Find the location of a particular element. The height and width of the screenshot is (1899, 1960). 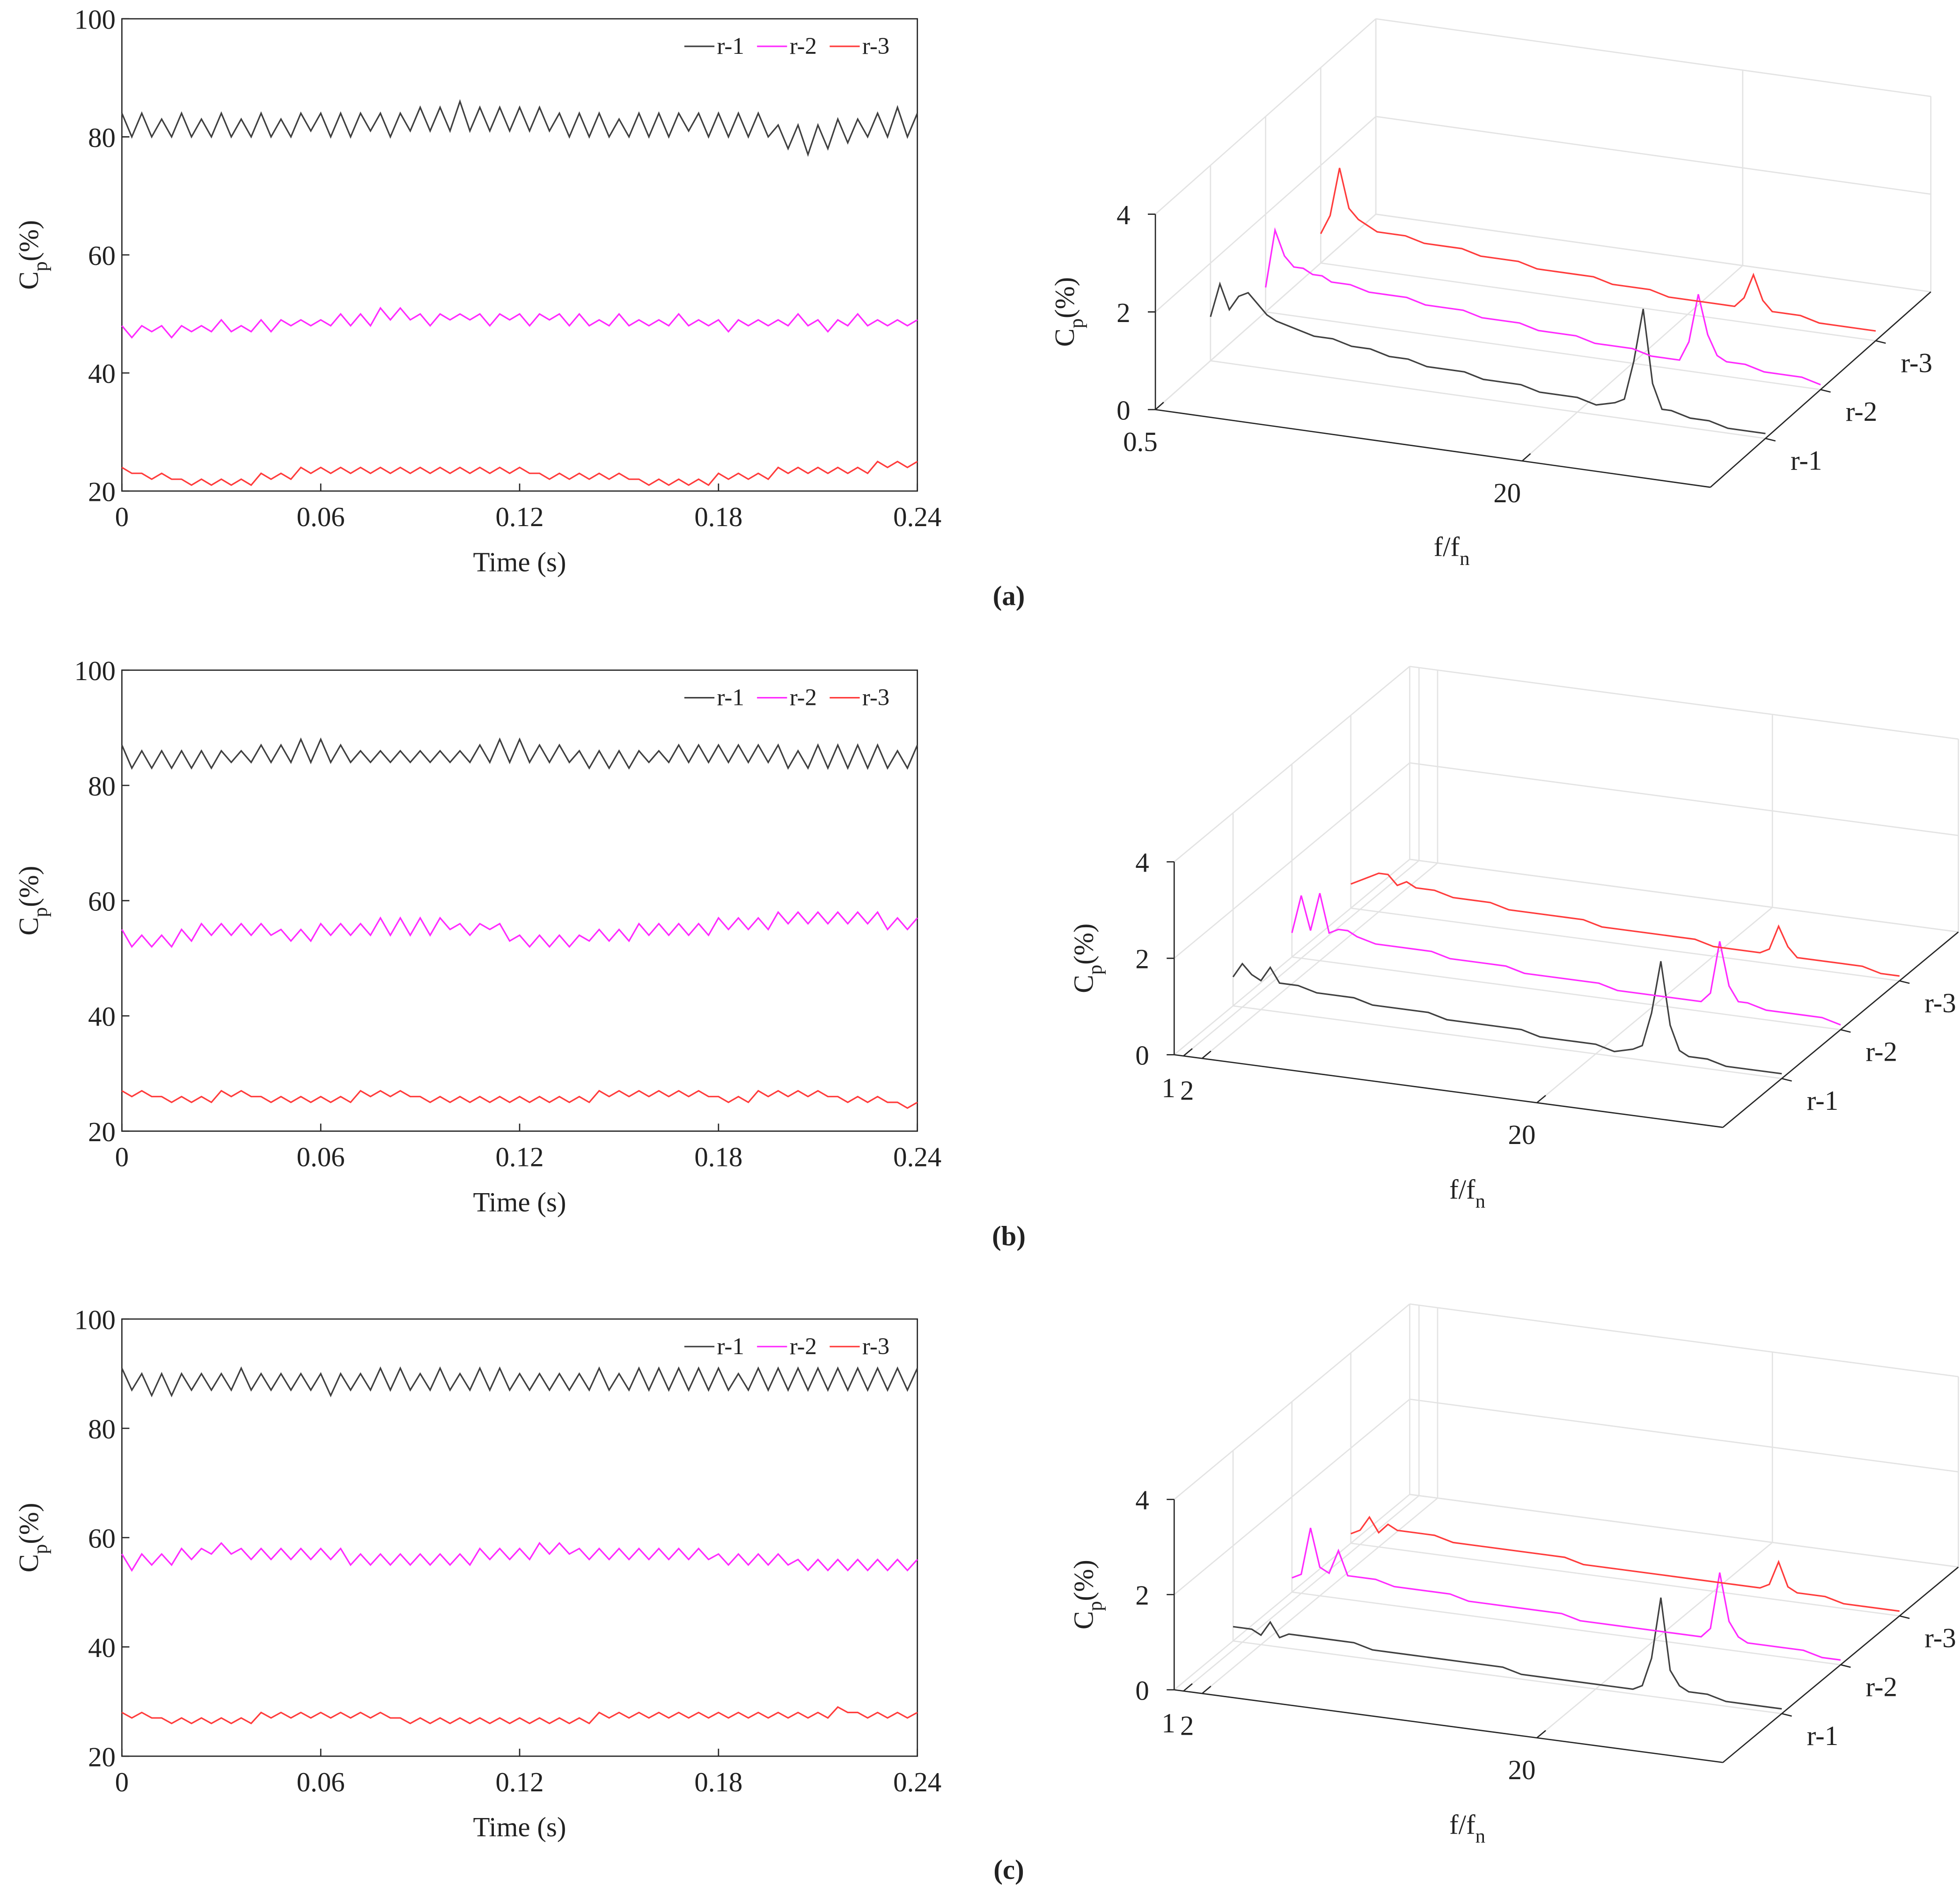

x-axis is located at coordinates (1448, 1091).